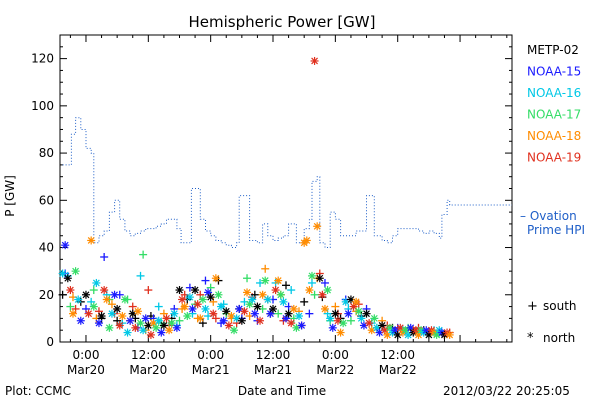 This screenshot has height=400, width=600. I want to click on y-tick-label: 100, so click(42, 106).